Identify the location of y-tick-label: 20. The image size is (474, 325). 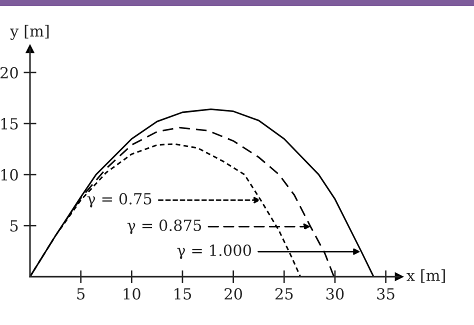
(9, 72).